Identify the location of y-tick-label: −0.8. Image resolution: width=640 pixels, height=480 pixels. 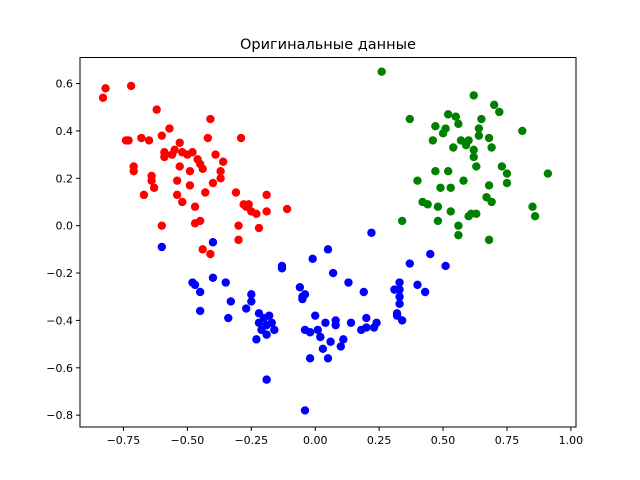
(59, 415).